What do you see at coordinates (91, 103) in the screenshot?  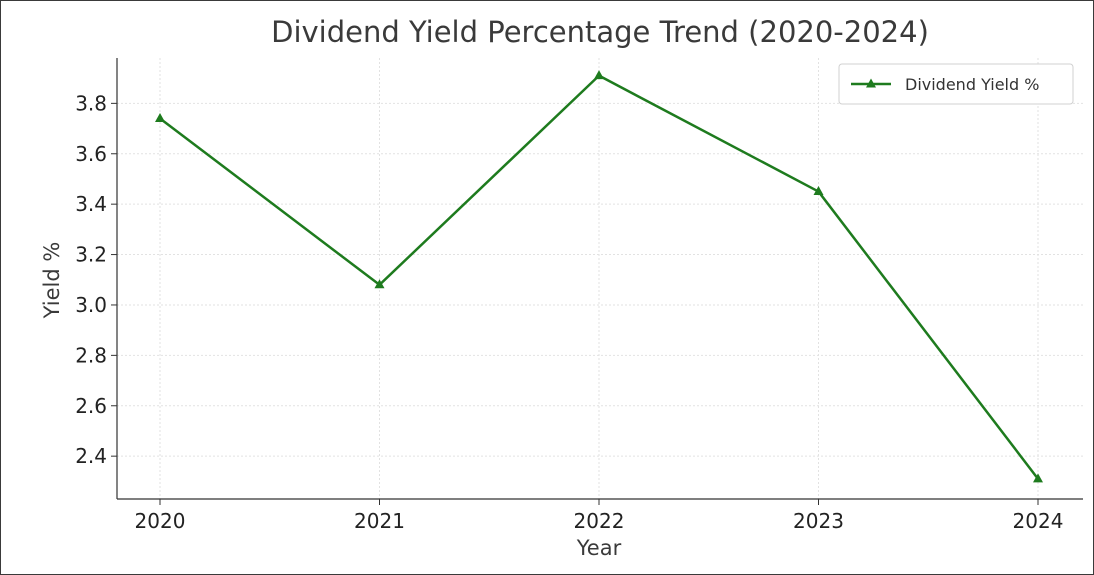 I see `y-tick-label: 3.8` at bounding box center [91, 103].